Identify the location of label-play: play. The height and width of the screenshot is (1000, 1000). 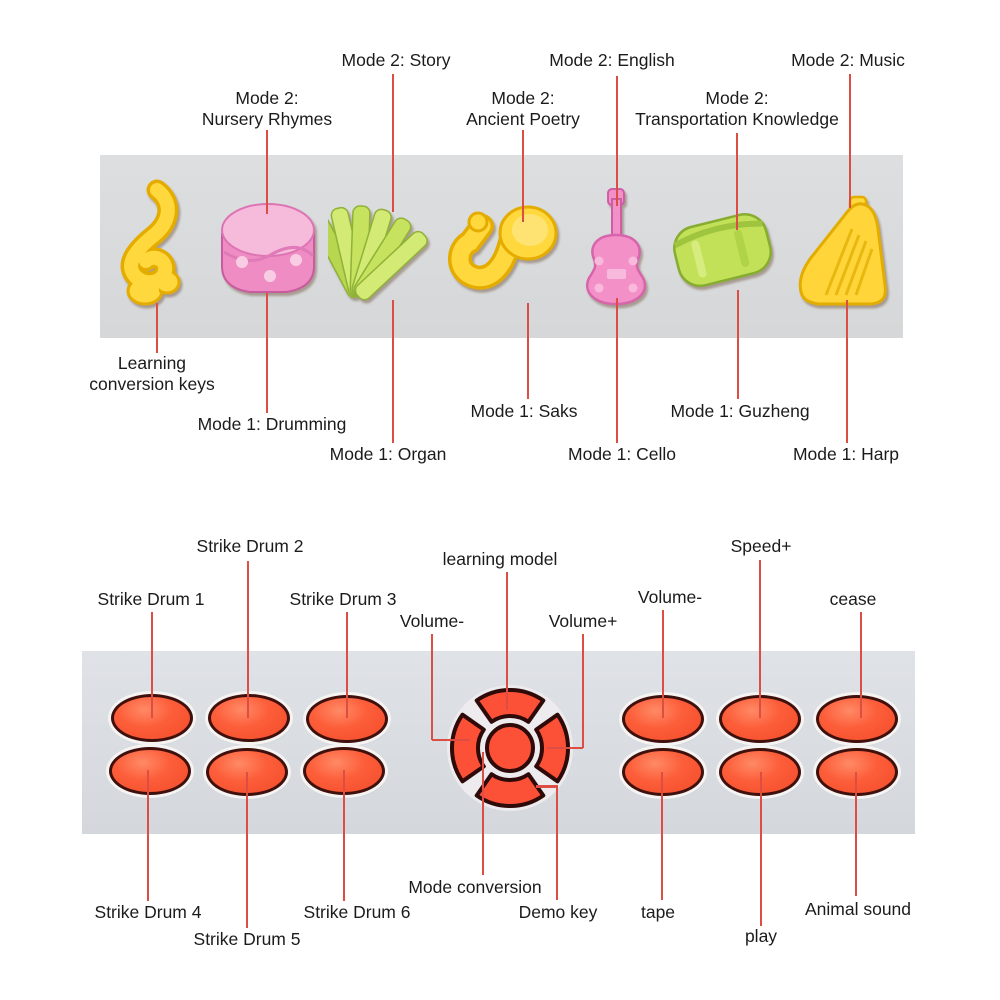
(761, 936).